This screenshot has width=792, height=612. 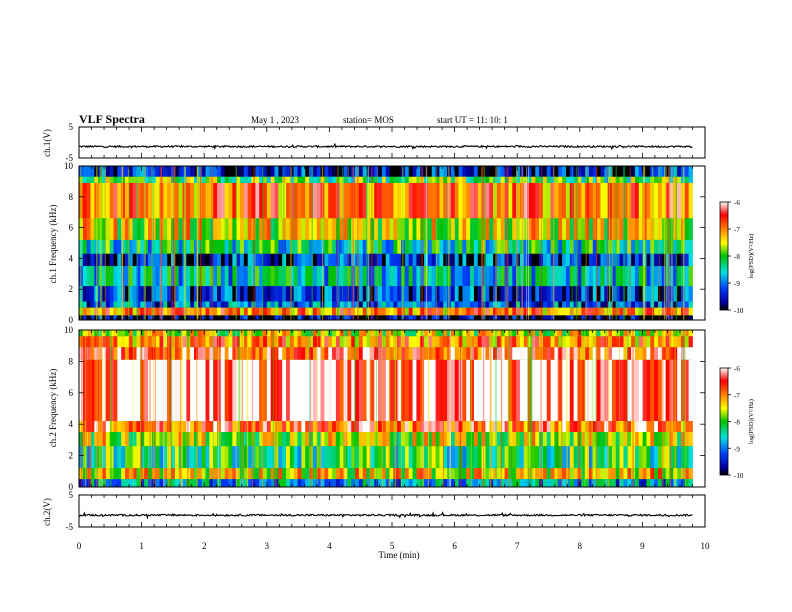 What do you see at coordinates (71, 197) in the screenshot?
I see `y-tick-label: 8` at bounding box center [71, 197].